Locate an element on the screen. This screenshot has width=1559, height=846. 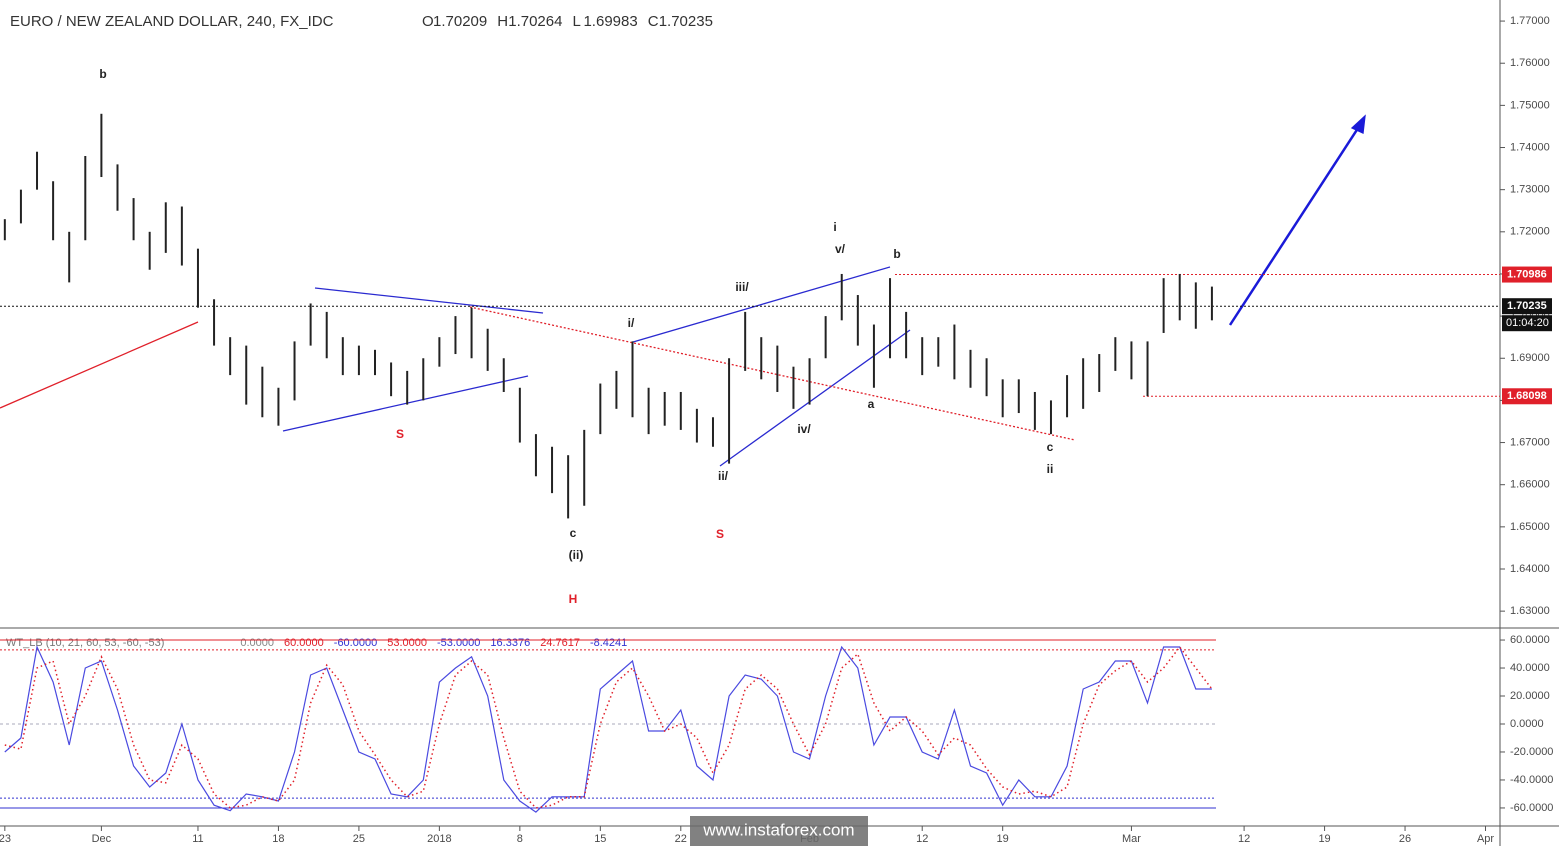
ohlc-label: L is located at coordinates (576, 21).